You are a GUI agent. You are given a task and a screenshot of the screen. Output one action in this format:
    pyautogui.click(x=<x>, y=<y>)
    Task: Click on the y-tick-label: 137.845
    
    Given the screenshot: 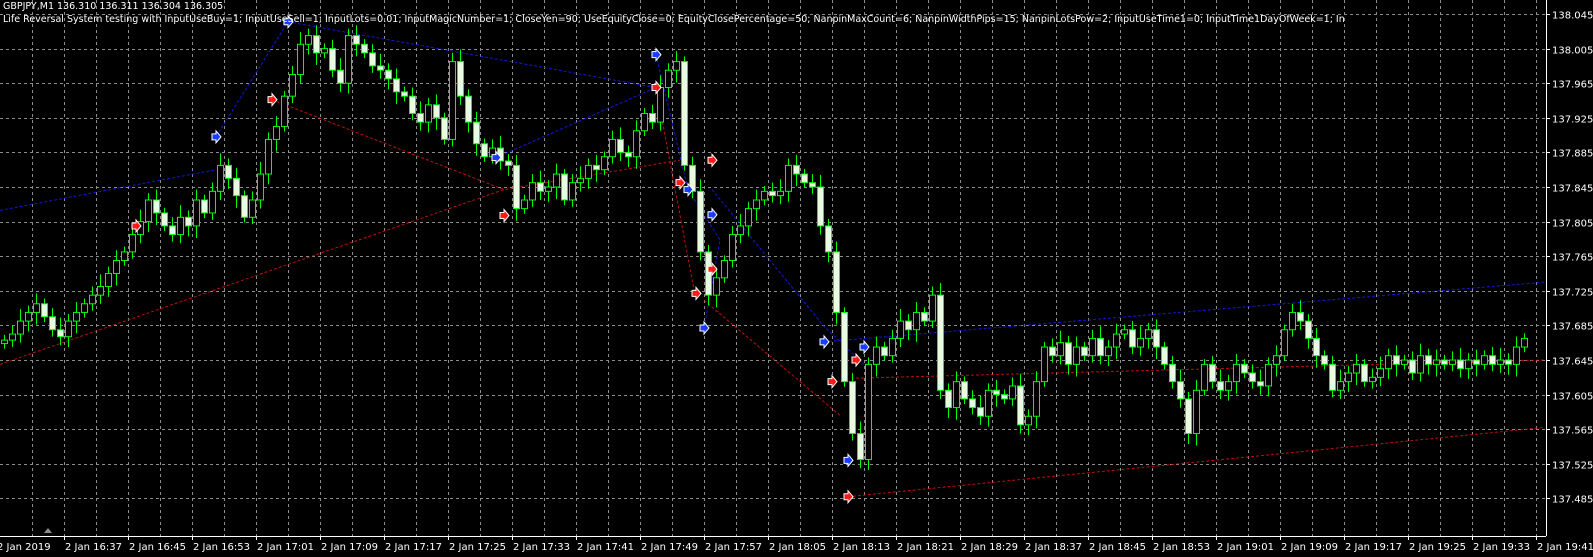 What is the action you would take?
    pyautogui.click(x=1572, y=189)
    